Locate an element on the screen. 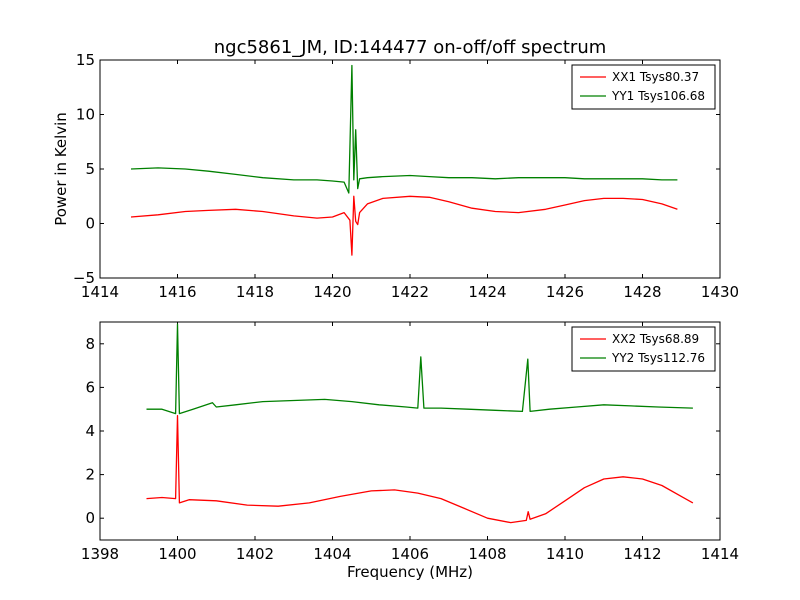 This screenshot has height=600, width=800. y-tick-label: 6 is located at coordinates (90, 387).